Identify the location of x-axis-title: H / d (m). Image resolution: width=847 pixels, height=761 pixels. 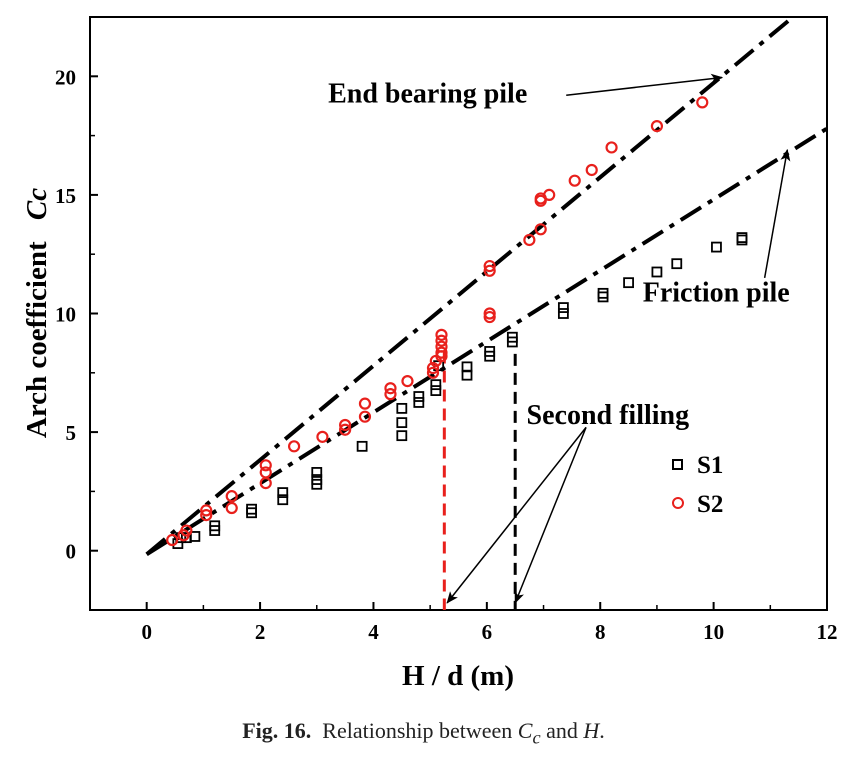
(458, 676).